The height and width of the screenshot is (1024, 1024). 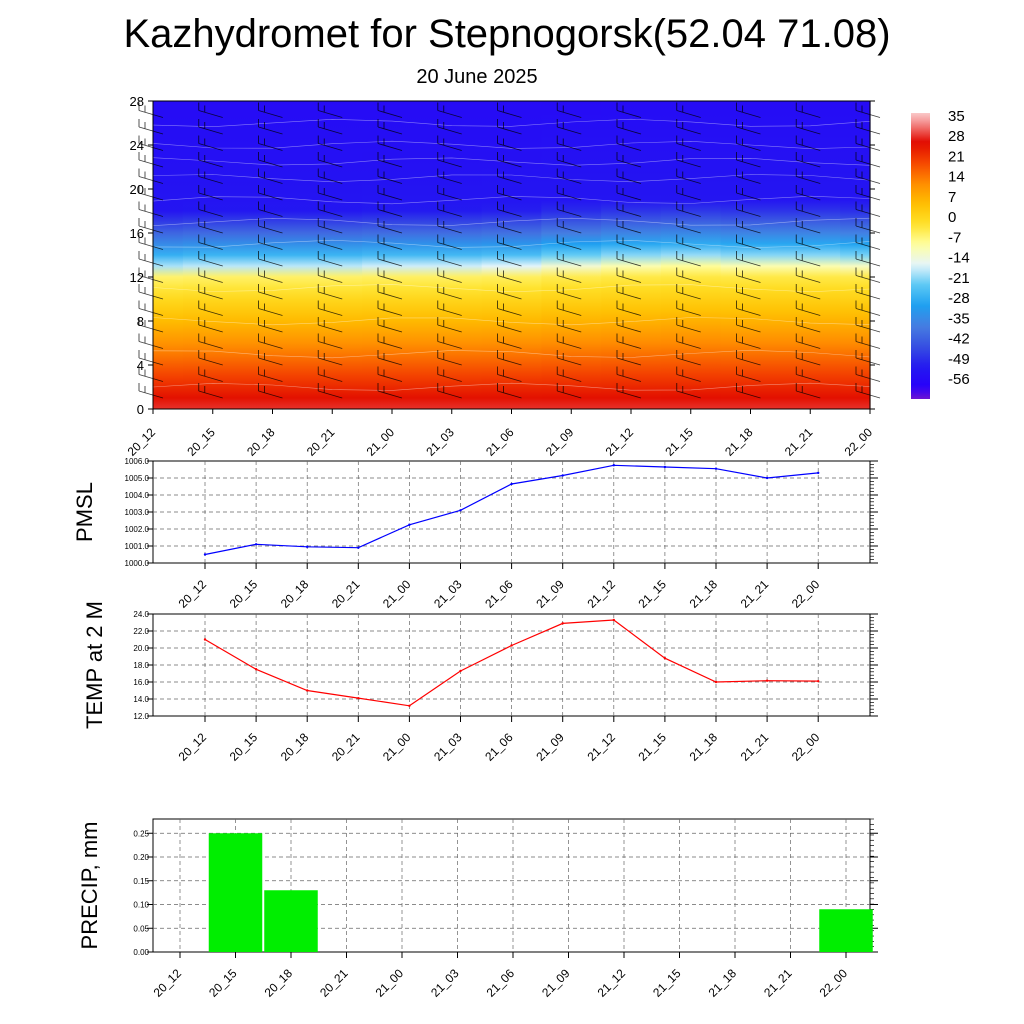 I want to click on y-tick-label: 1000.0, so click(x=137, y=563).